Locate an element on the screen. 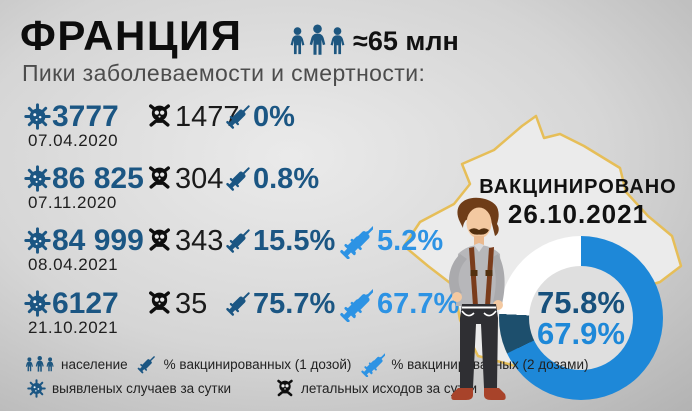 The image size is (692, 411). population-block: ≈65 млн is located at coordinates (374, 41).